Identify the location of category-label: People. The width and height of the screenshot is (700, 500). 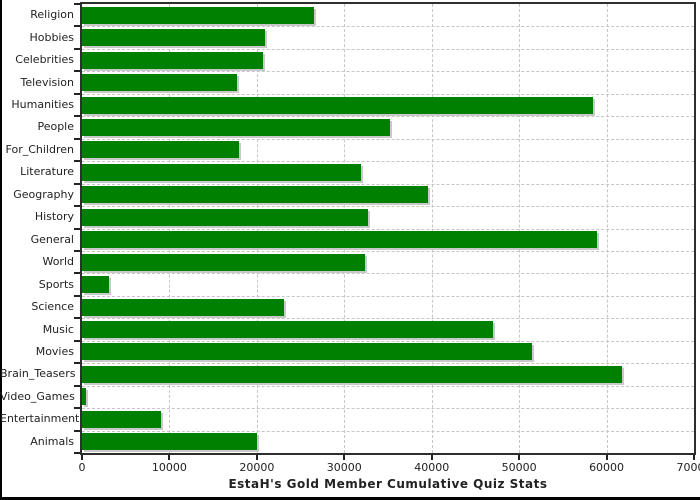
(55, 127).